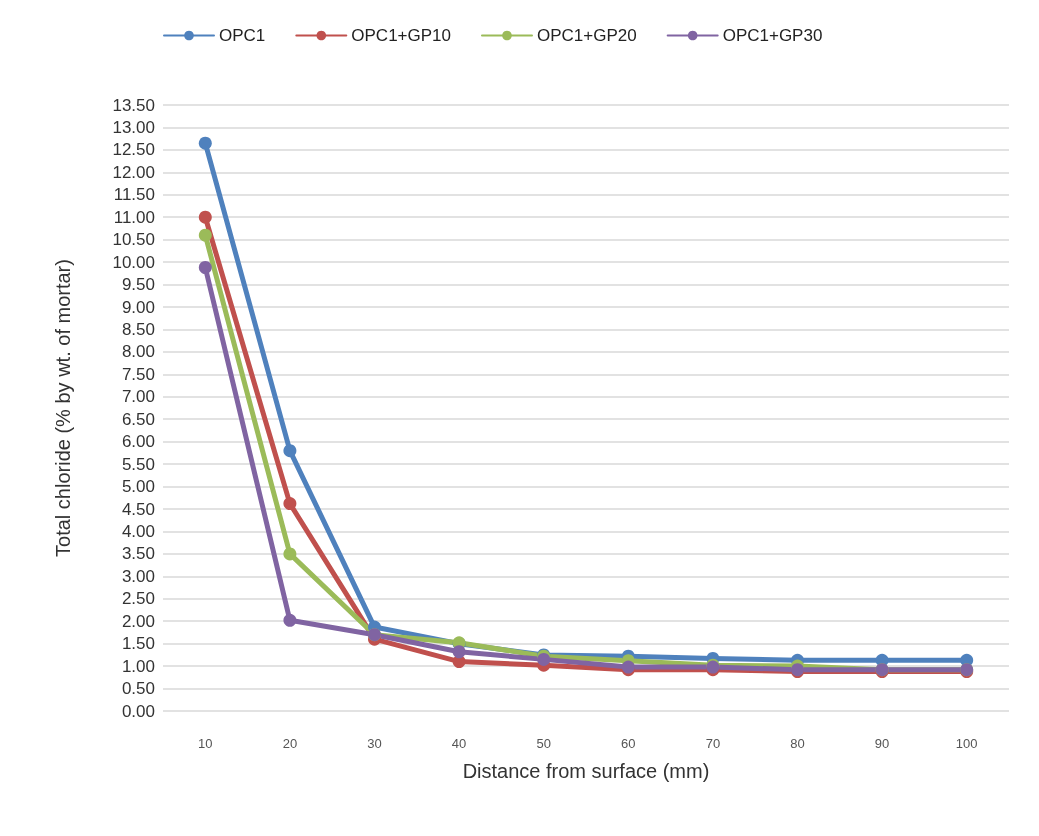 The width and height of the screenshot is (1039, 836). What do you see at coordinates (138, 374) in the screenshot?
I see `y-tick-label: 7.50` at bounding box center [138, 374].